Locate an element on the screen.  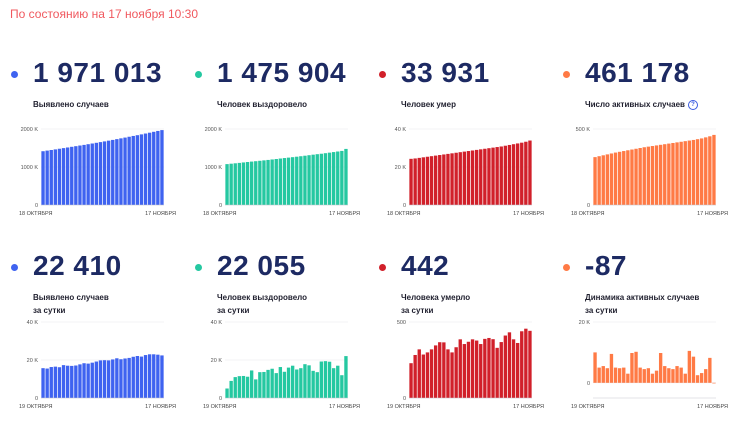
bar-chart: 0 500 19 ОКТЯБРЯ 17 НОЯБРЯ is located at coordinates (465, 365).